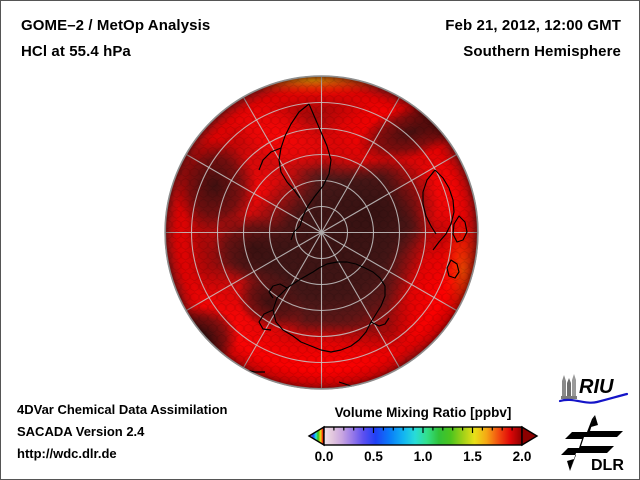  Describe the element at coordinates (324, 456) in the screenshot. I see `colorbar-tick-0: 0.0` at that location.